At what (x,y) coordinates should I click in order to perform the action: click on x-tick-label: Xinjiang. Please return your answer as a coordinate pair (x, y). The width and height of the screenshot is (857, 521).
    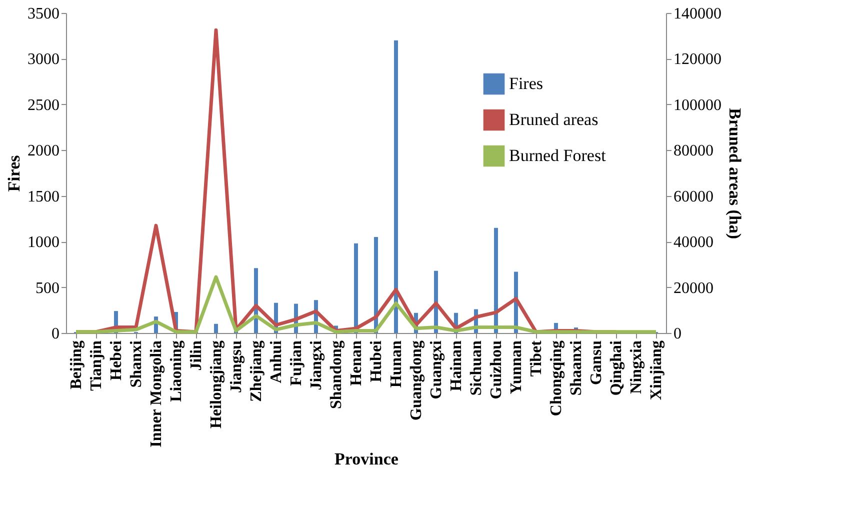
    Looking at the image, I should click on (656, 370).